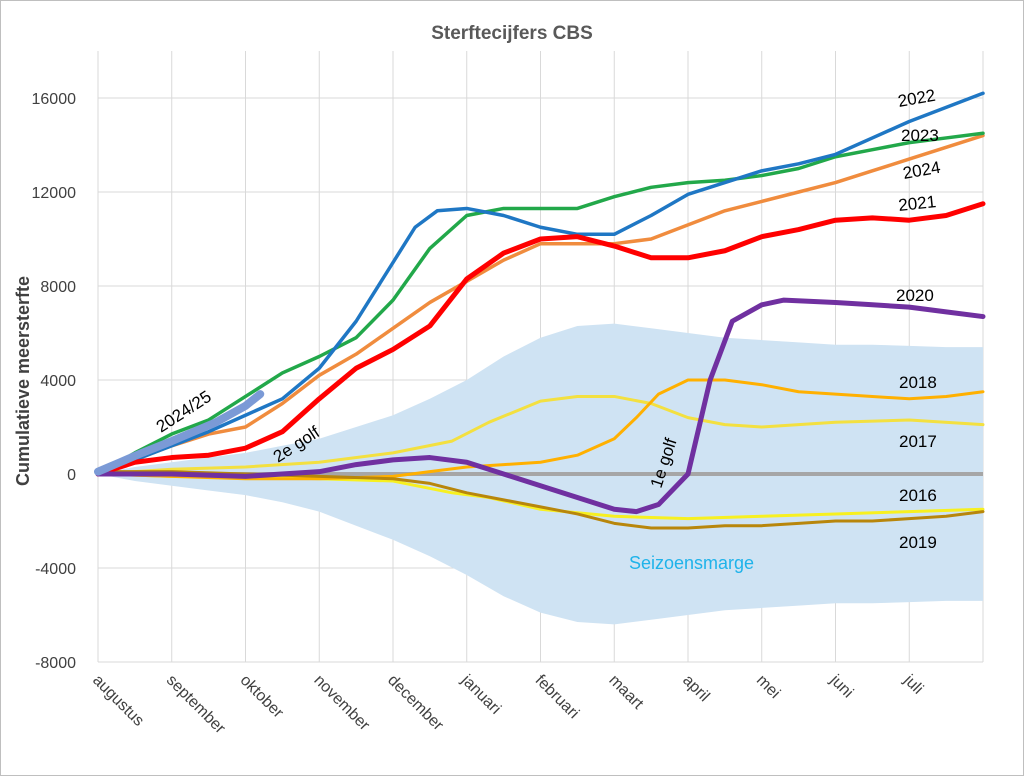 This screenshot has width=1024, height=776. Describe the element at coordinates (920, 135) in the screenshot. I see `series-label-2023: 2023` at that location.